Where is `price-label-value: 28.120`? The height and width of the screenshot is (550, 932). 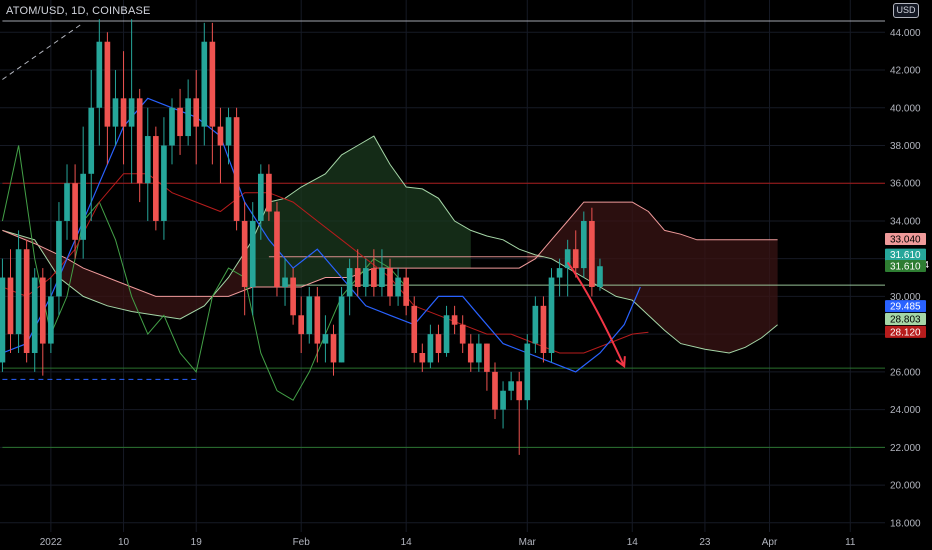
price-label-value: 28.120 is located at coordinates (905, 332).